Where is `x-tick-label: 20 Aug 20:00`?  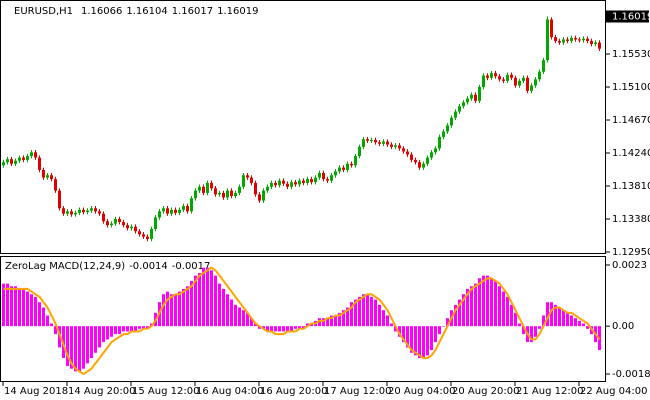
x-tick-label: 20 Aug 20:00 is located at coordinates (485, 391).